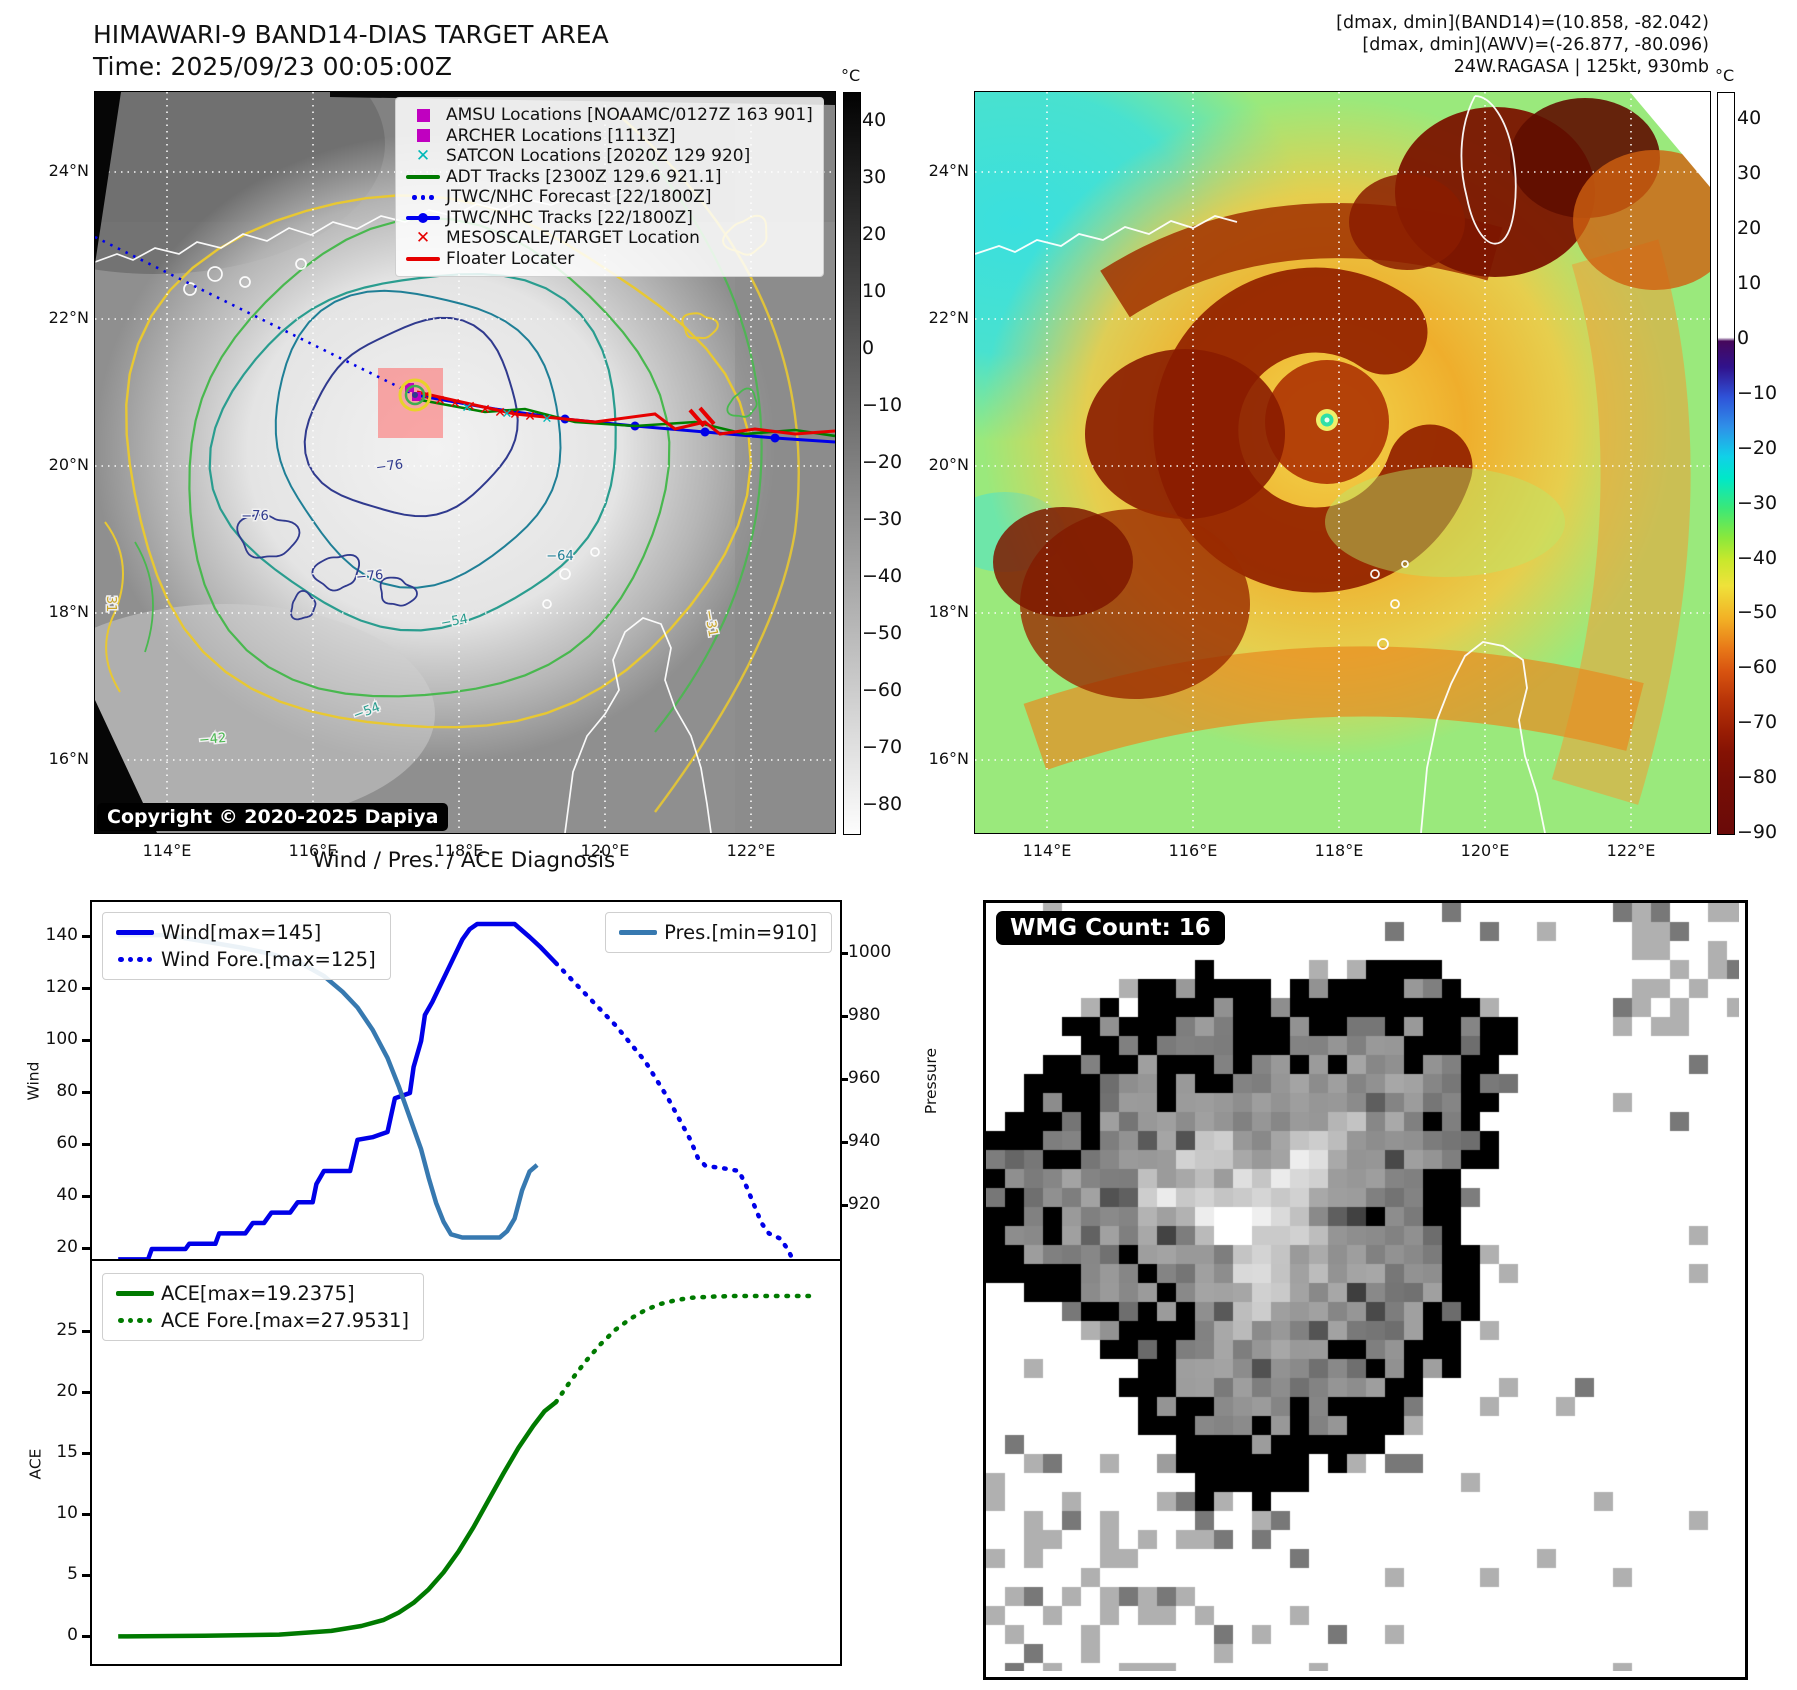 The width and height of the screenshot is (1797, 1690). Describe the element at coordinates (510, 258) in the screenshot. I see `legend-item-label: Floater Locater` at that location.